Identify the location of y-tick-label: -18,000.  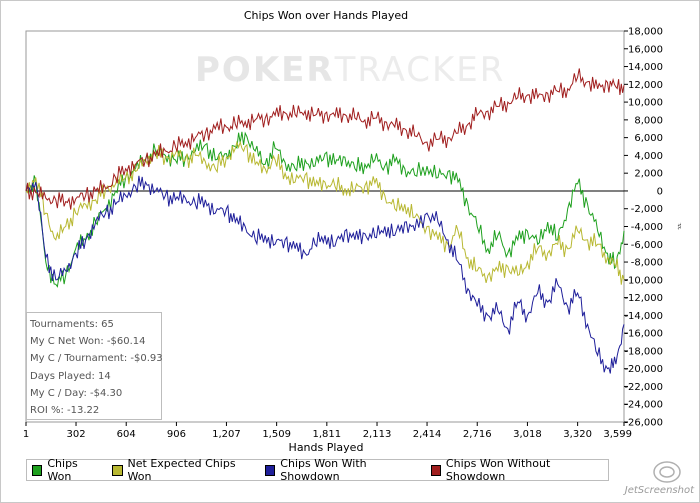
(643, 351).